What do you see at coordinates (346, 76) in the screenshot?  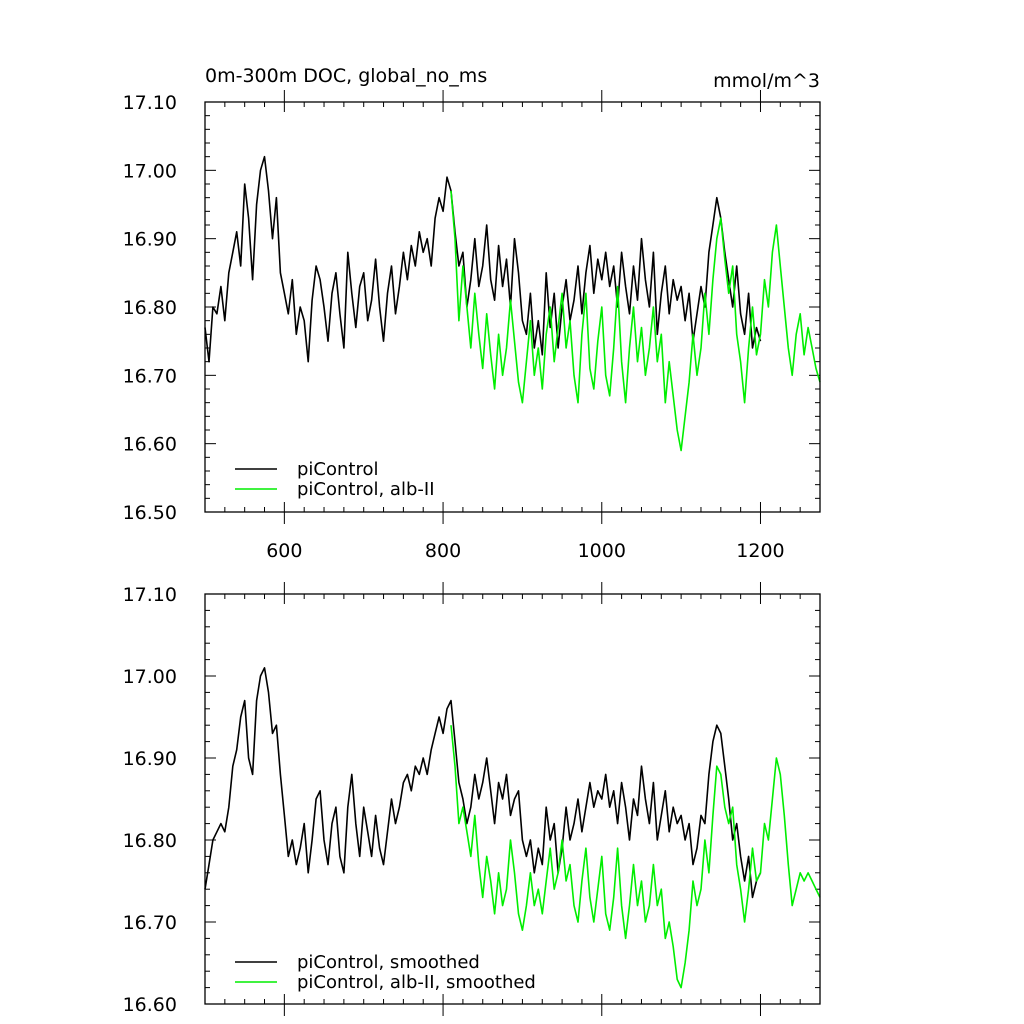 I see `chart-title: 0m-300m DOC, global_no_ms` at bounding box center [346, 76].